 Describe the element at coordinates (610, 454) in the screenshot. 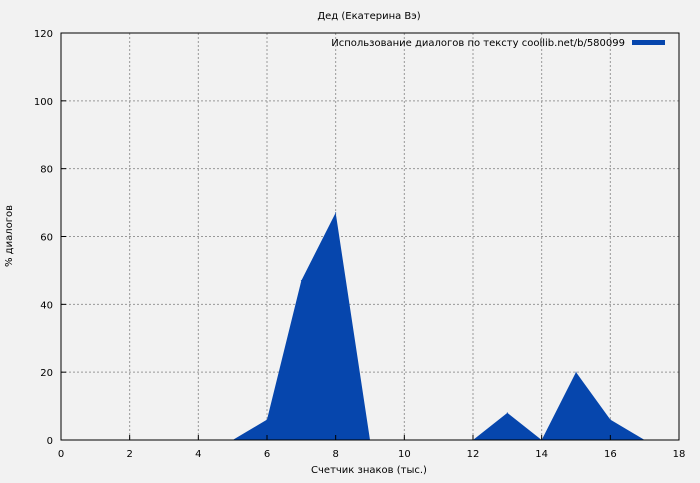

I see `x-tick-label: 16` at that location.